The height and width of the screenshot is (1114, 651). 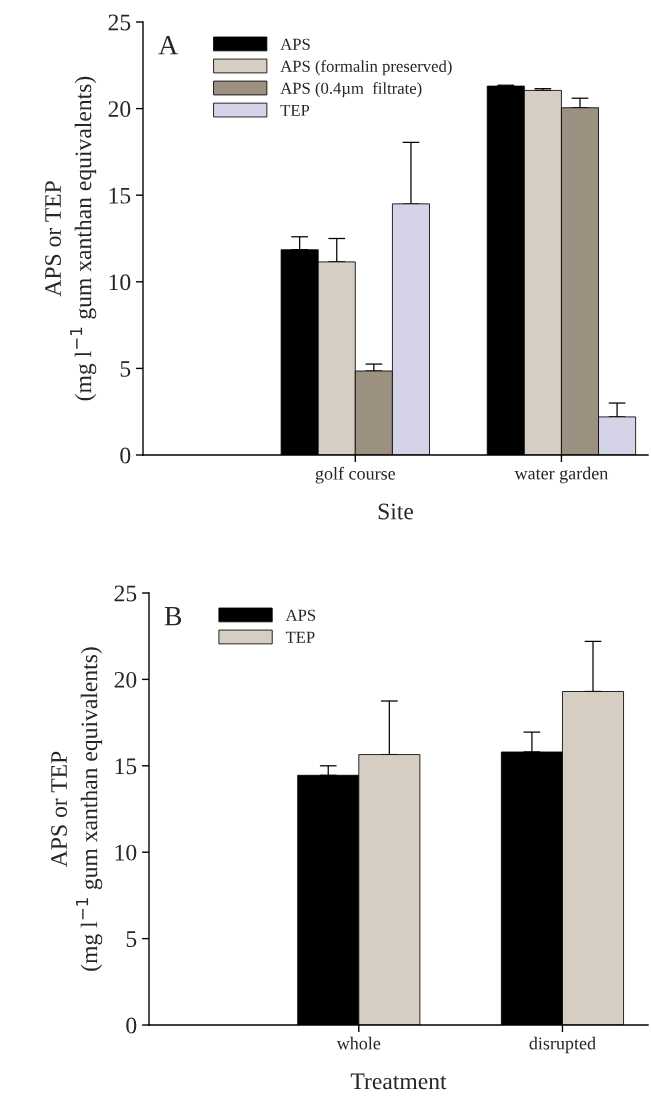 I want to click on x-axis-title: Site, so click(x=396, y=511).